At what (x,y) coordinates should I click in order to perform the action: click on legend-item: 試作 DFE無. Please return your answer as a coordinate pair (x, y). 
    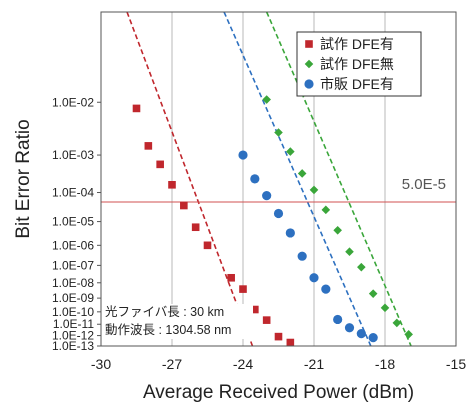
    Looking at the image, I should click on (349, 64).